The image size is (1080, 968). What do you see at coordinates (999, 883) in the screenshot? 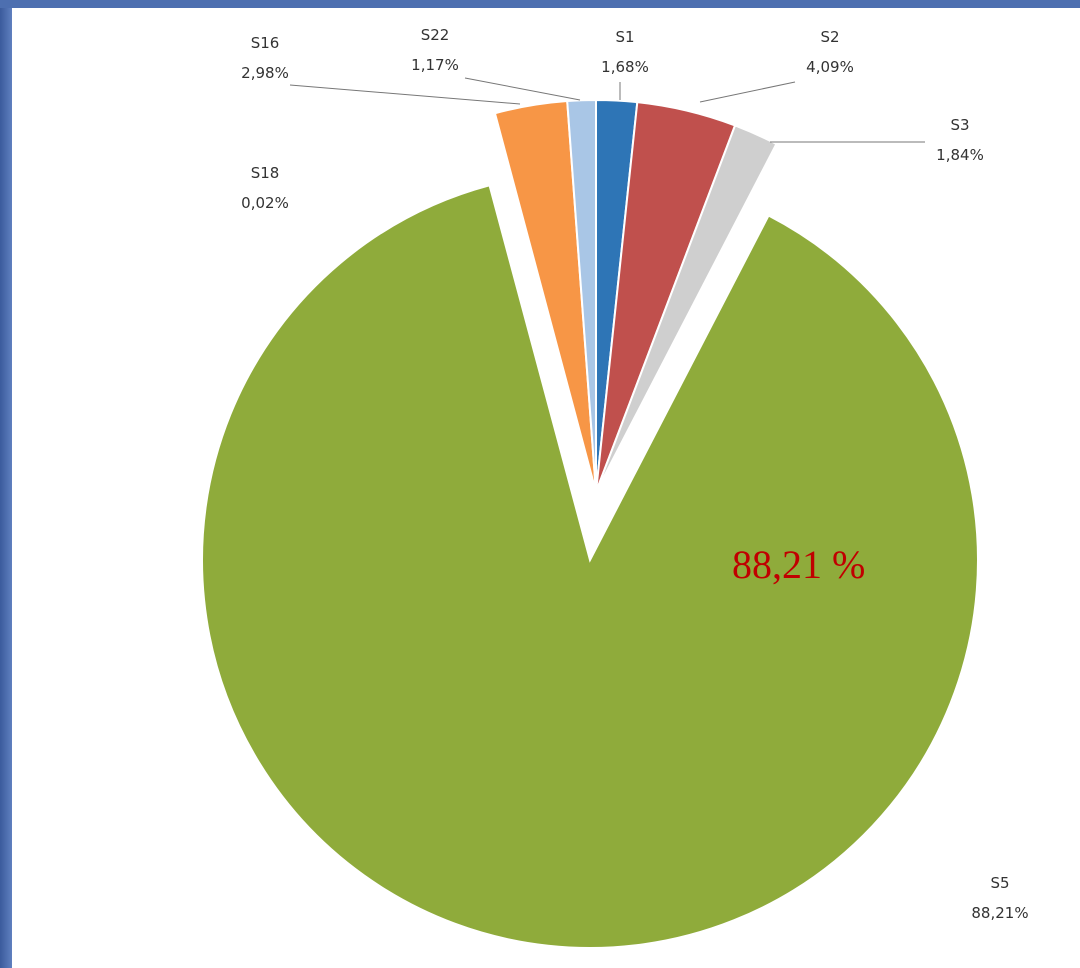
I see `slice-name: S5` at bounding box center [999, 883].